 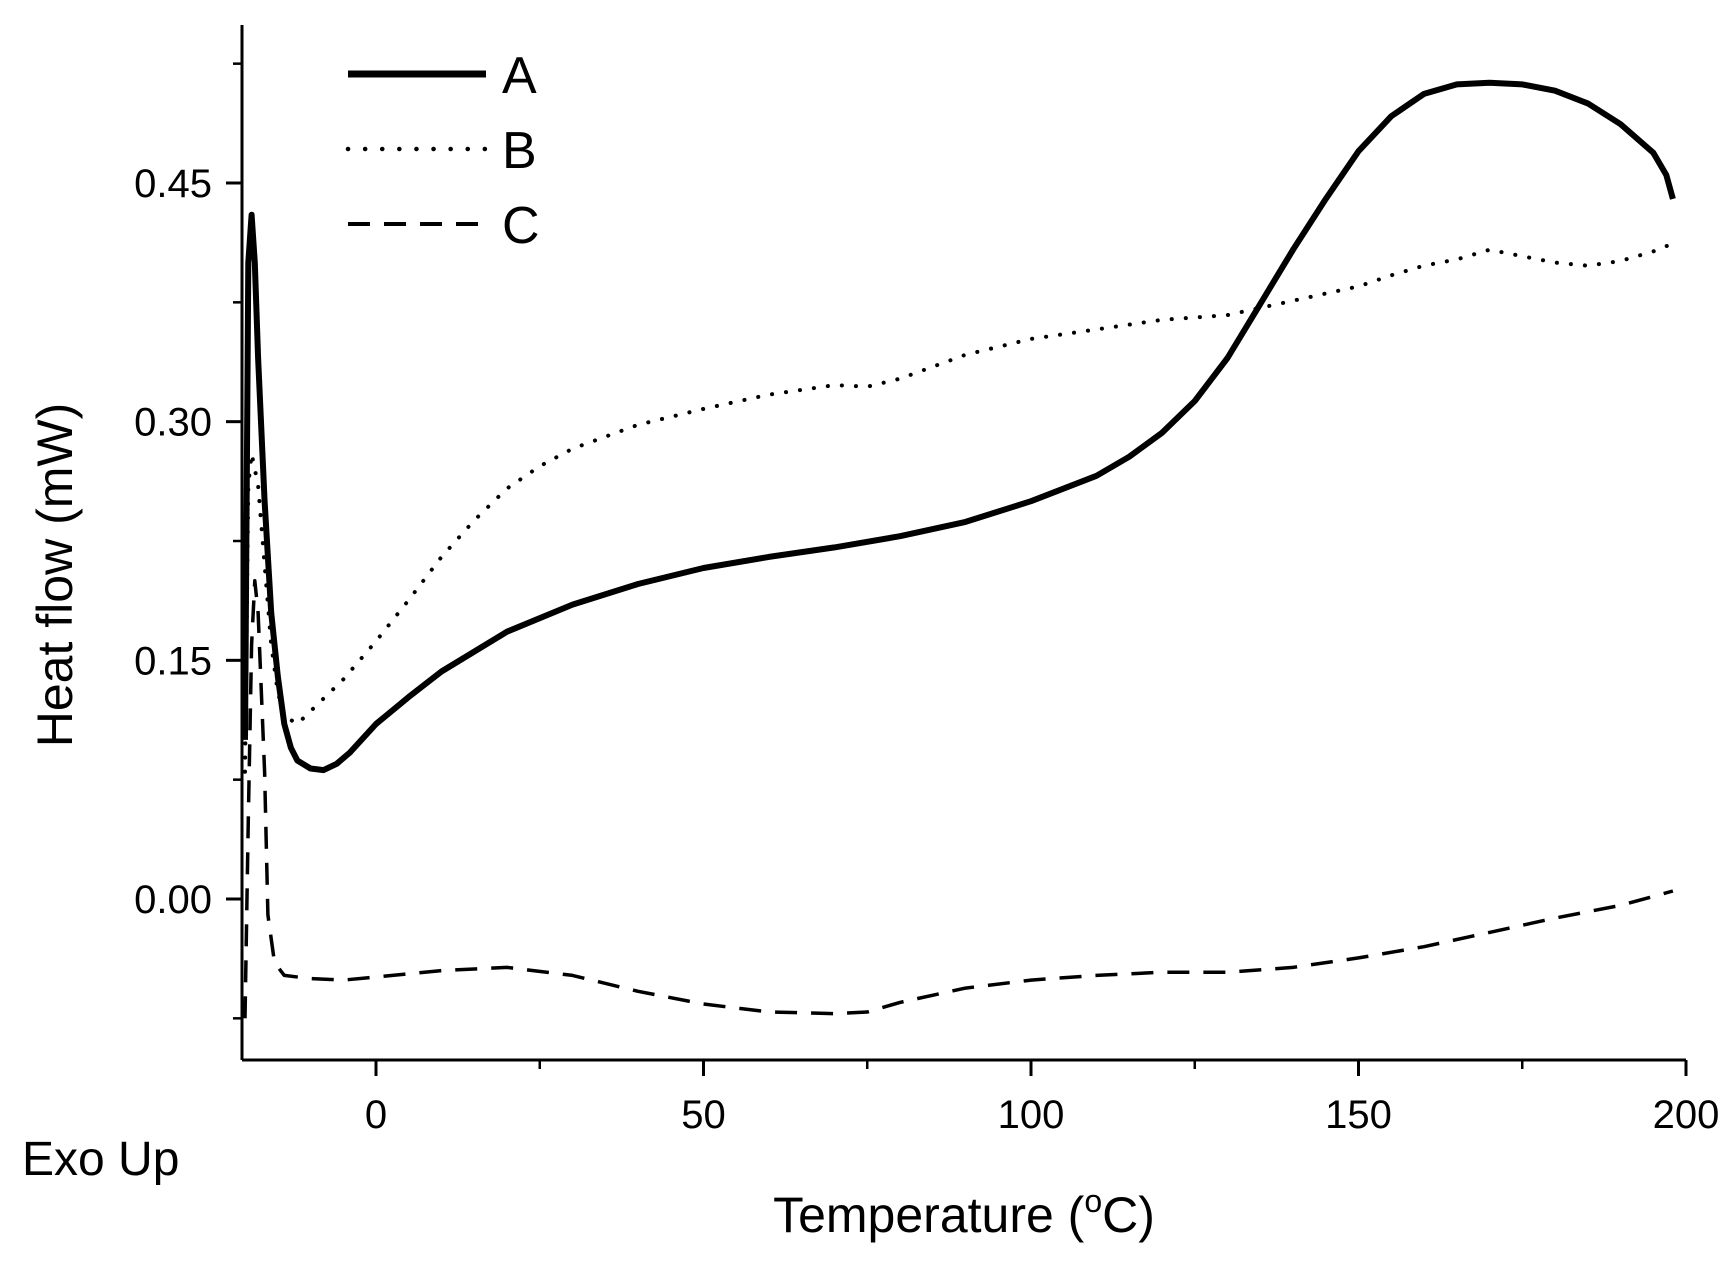 What do you see at coordinates (173, 900) in the screenshot?
I see `y-tick-label: 0.00` at bounding box center [173, 900].